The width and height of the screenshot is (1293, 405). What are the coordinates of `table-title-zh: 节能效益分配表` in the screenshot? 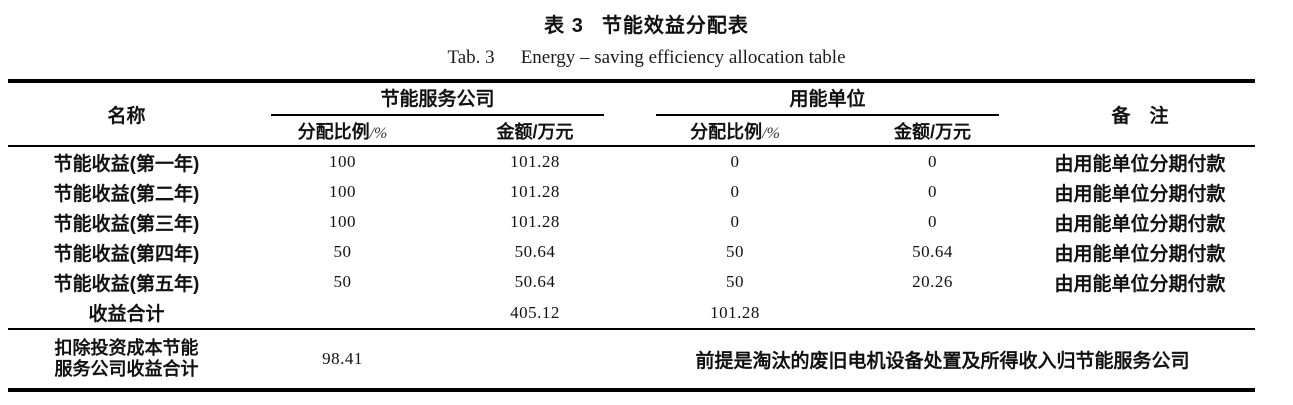 It's located at (675, 26).